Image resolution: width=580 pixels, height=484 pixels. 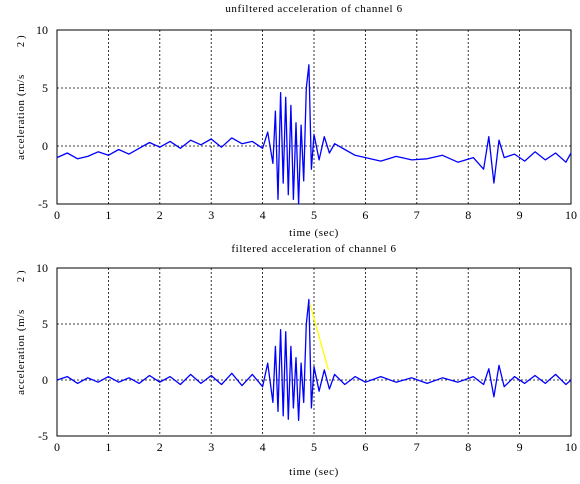 What do you see at coordinates (468, 215) in the screenshot?
I see `chart-top-x-tick-label: 8` at bounding box center [468, 215].